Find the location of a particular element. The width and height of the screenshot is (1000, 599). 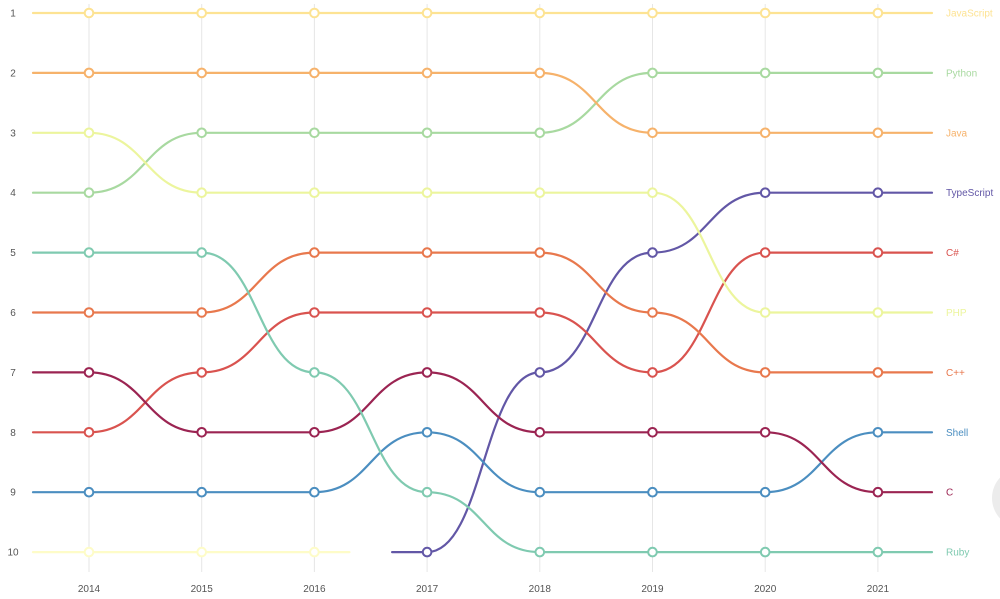

point-python-2016 is located at coordinates (314, 133).